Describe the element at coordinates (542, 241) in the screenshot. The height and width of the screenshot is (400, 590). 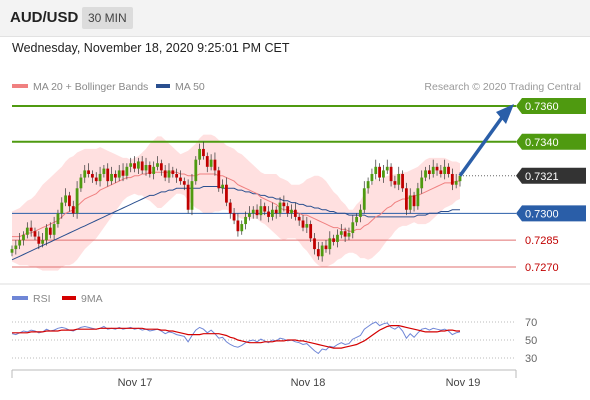
I see `level-label-0.7285: 0.7285` at that location.